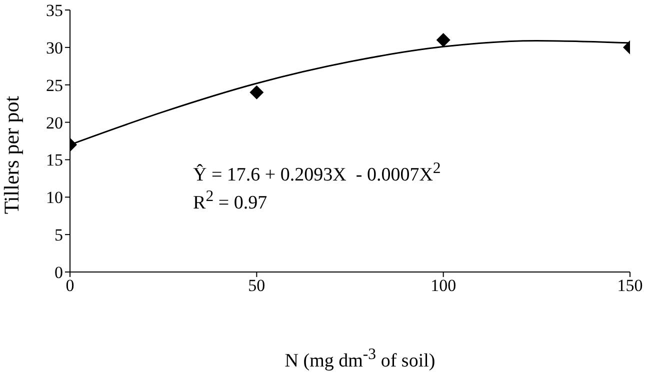 This screenshot has height=382, width=650. What do you see at coordinates (257, 286) in the screenshot?
I see `x-tick-label: 50` at bounding box center [257, 286].